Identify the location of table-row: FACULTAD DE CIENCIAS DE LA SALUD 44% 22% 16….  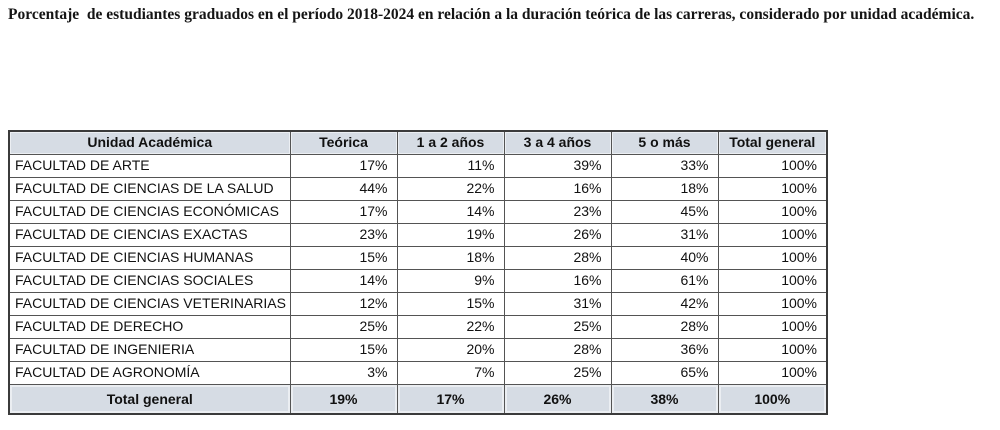
(418, 188).